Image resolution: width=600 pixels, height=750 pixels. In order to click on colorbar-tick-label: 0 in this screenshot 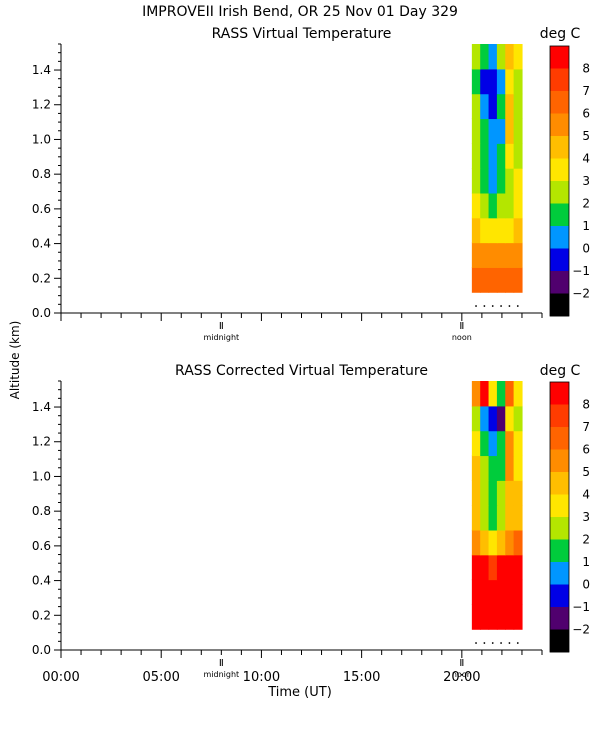, I will do `click(586, 585)`.